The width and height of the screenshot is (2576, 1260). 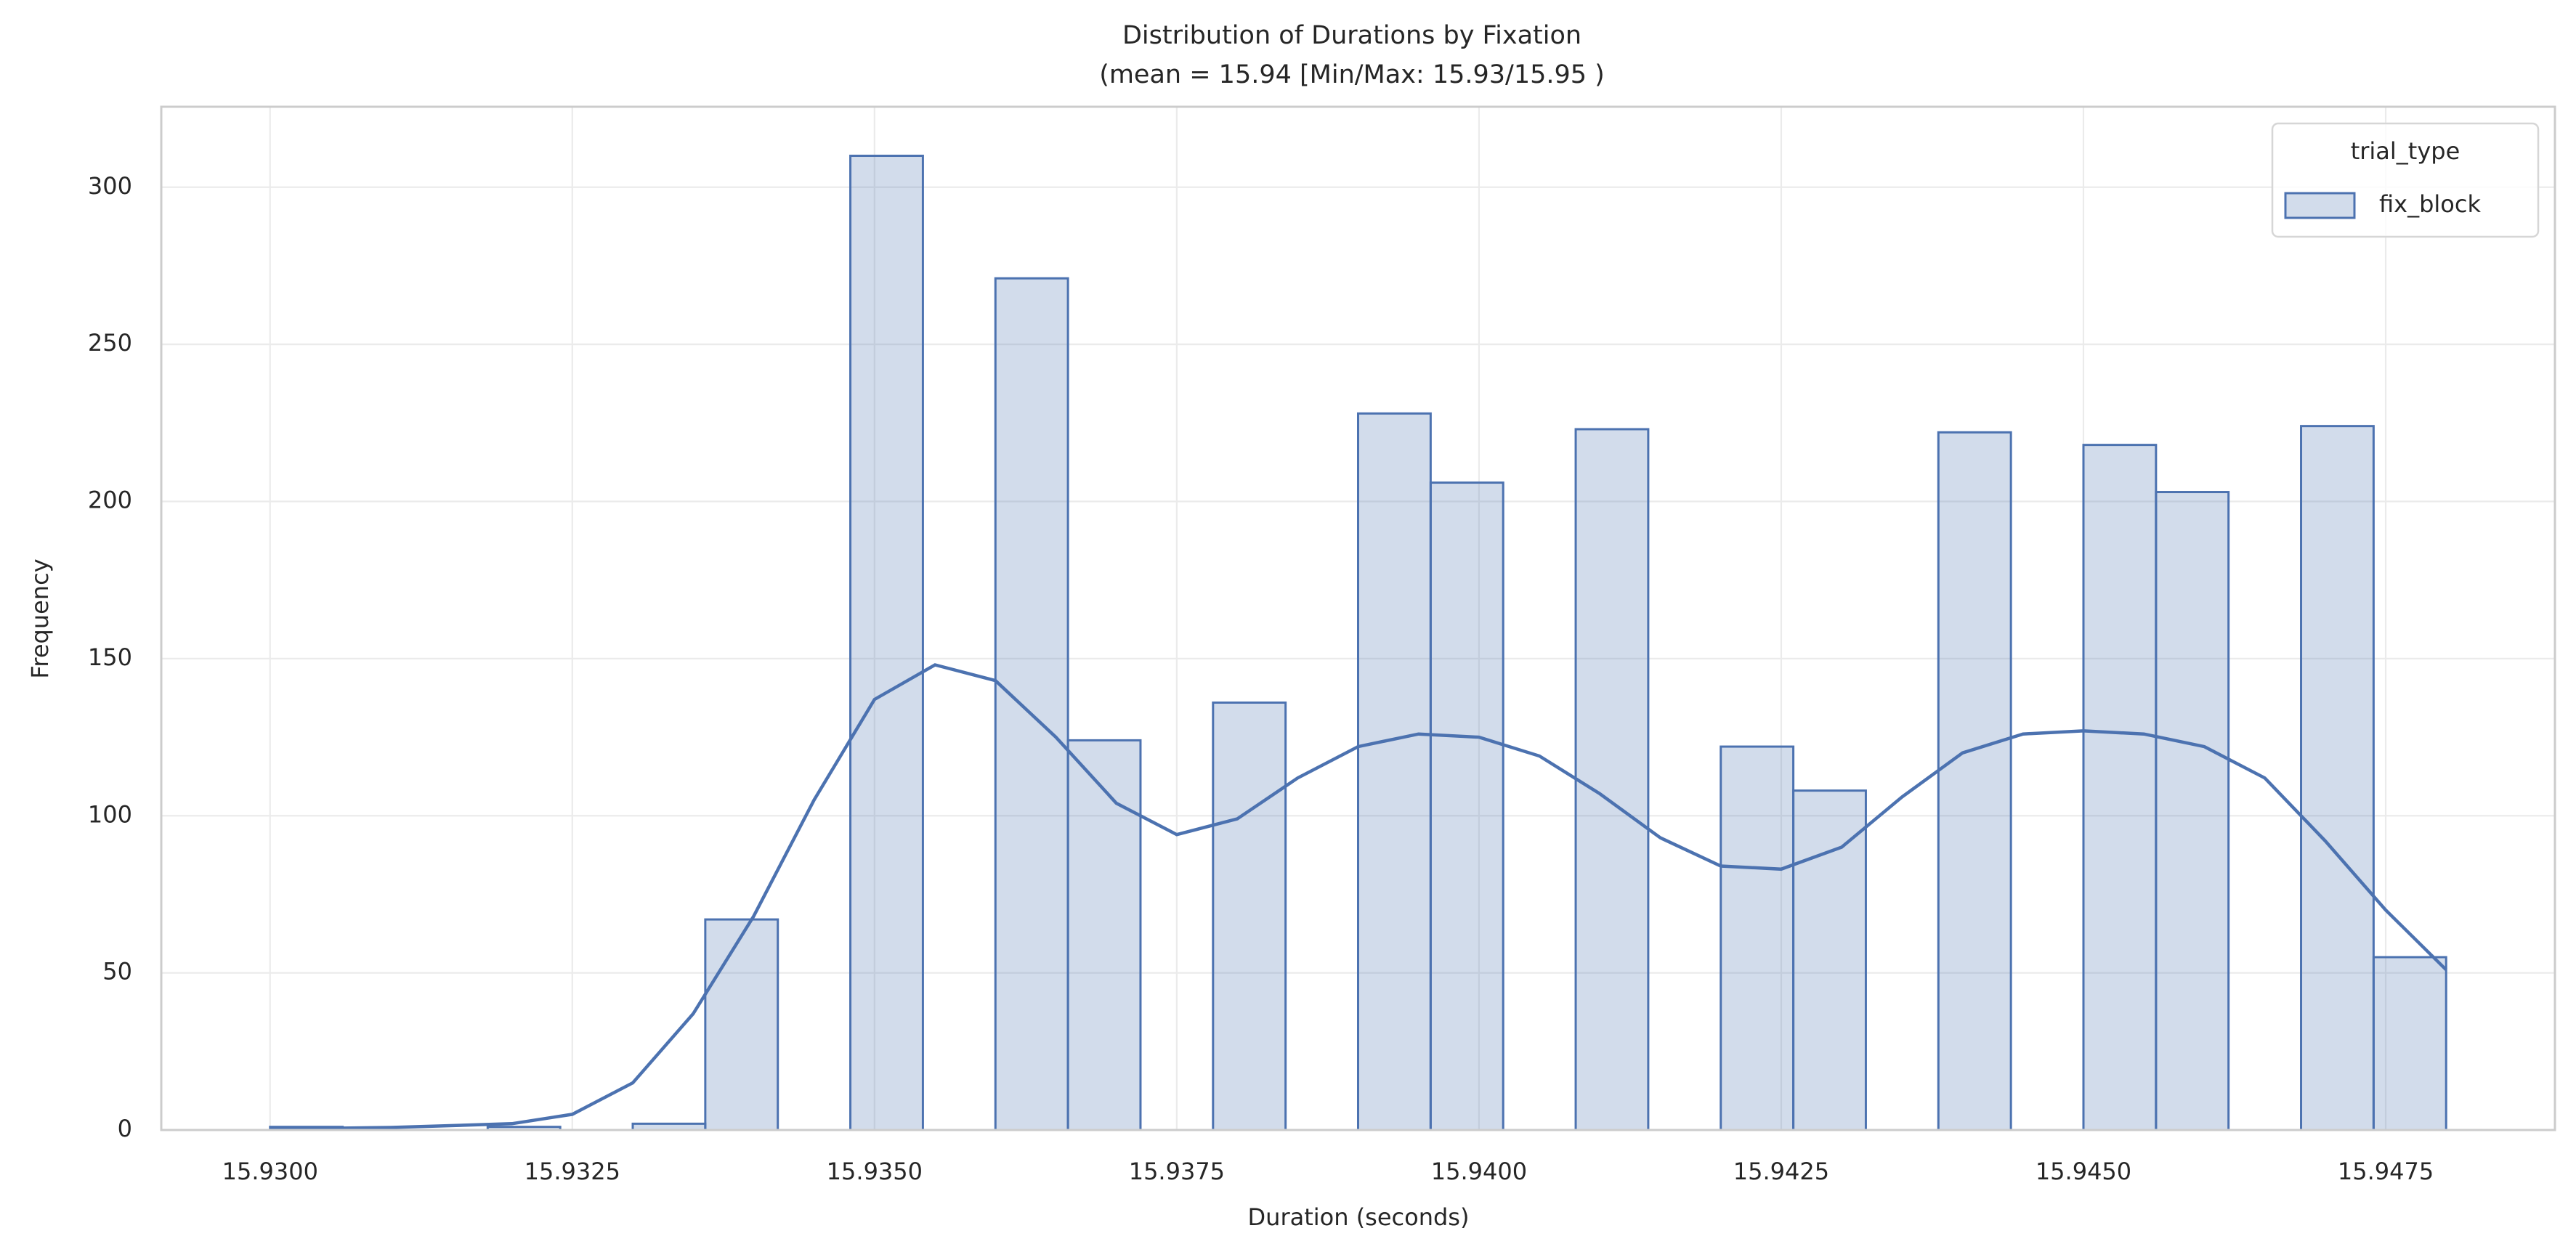 What do you see at coordinates (2386, 1171) in the screenshot?
I see `x-tick-label: 15.9475` at bounding box center [2386, 1171].